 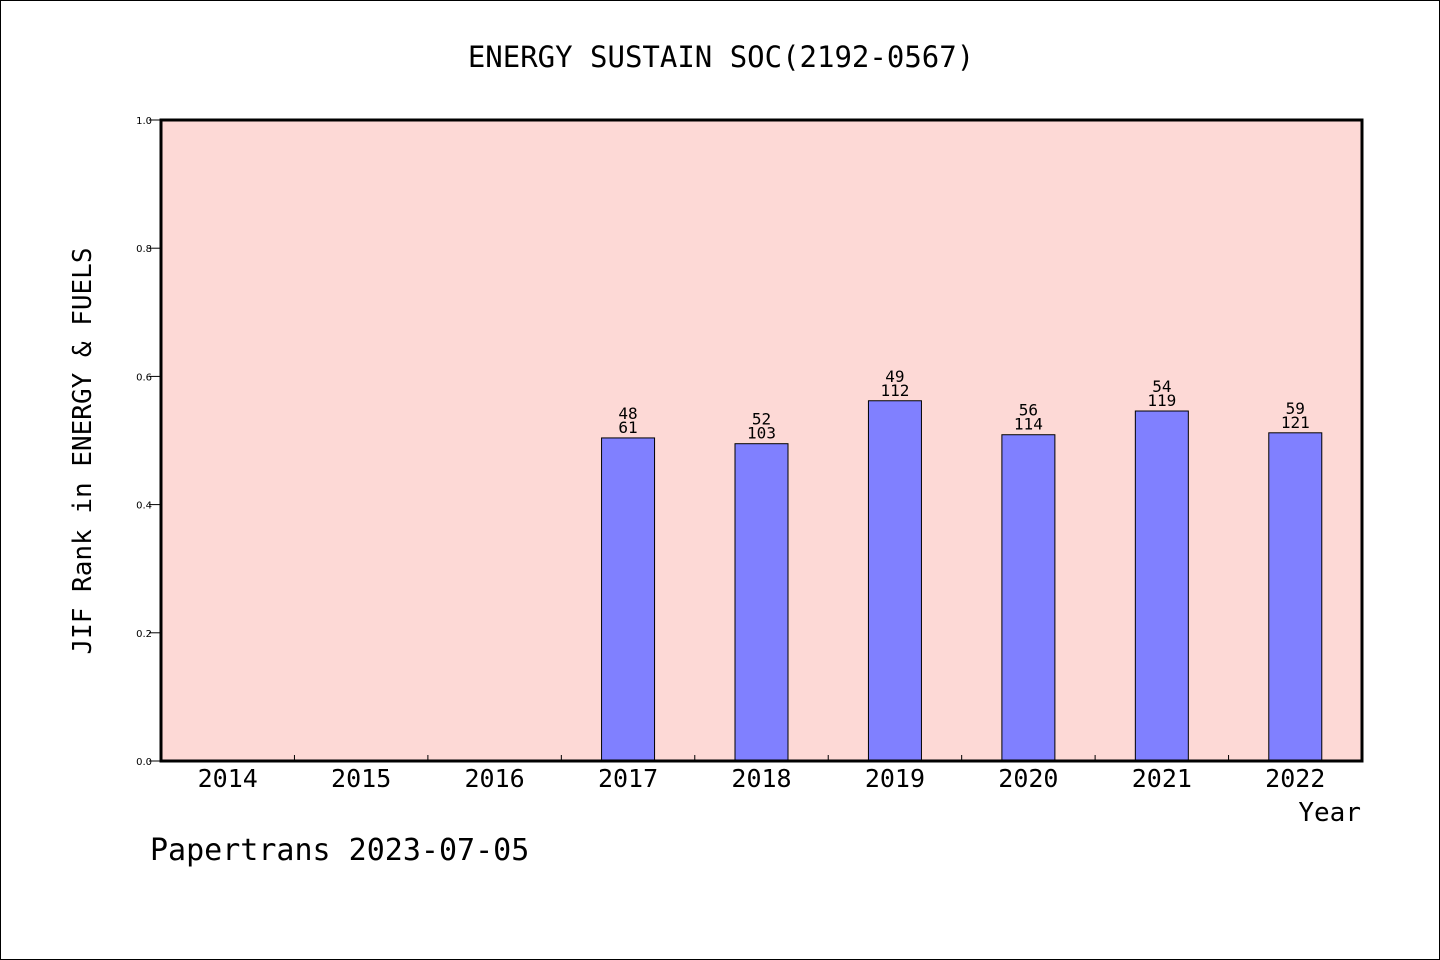 I want to click on x-axis: 2014 2015 2016 2017 2018 2019 2020 2021 2022, so click(x=761, y=774).